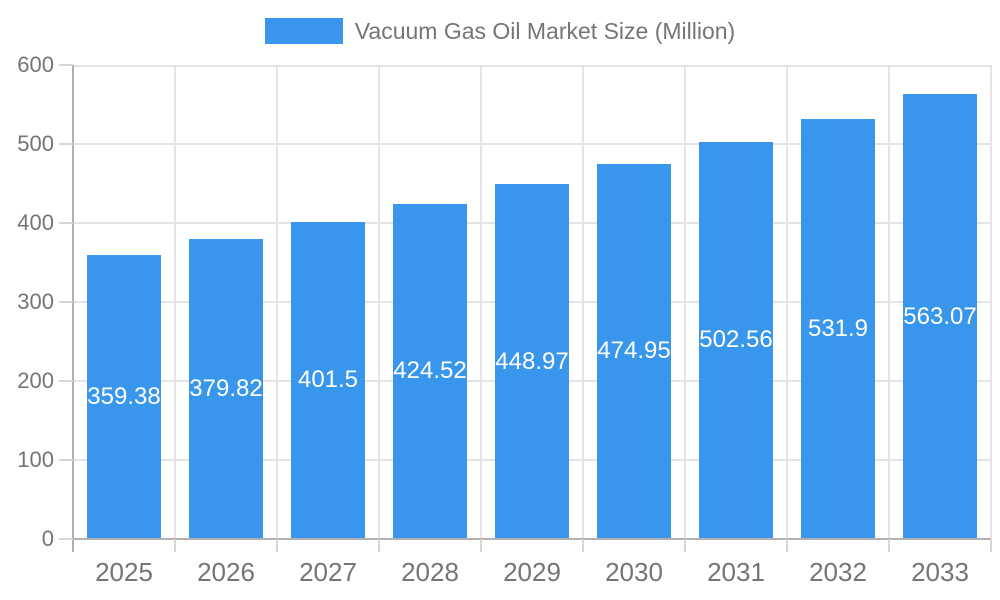 The height and width of the screenshot is (600, 1000). I want to click on bar-value-label: 531.9, so click(838, 328).